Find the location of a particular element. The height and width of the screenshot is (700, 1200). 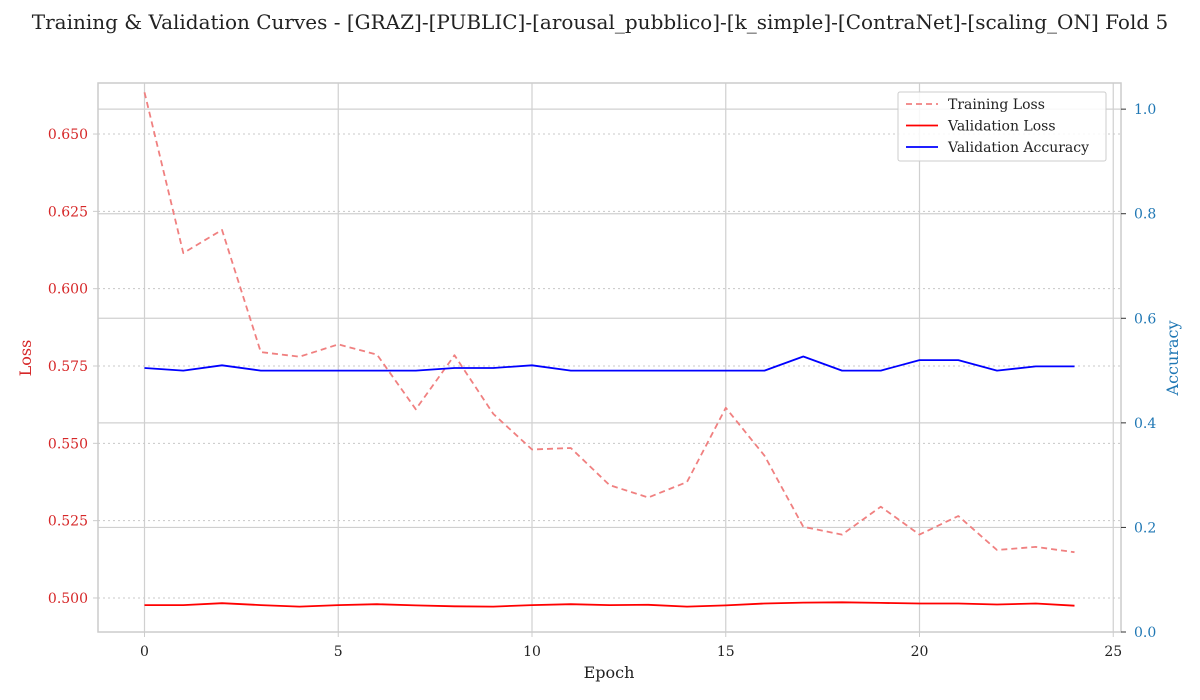

legend-label: Validation Loss is located at coordinates (1001, 127).